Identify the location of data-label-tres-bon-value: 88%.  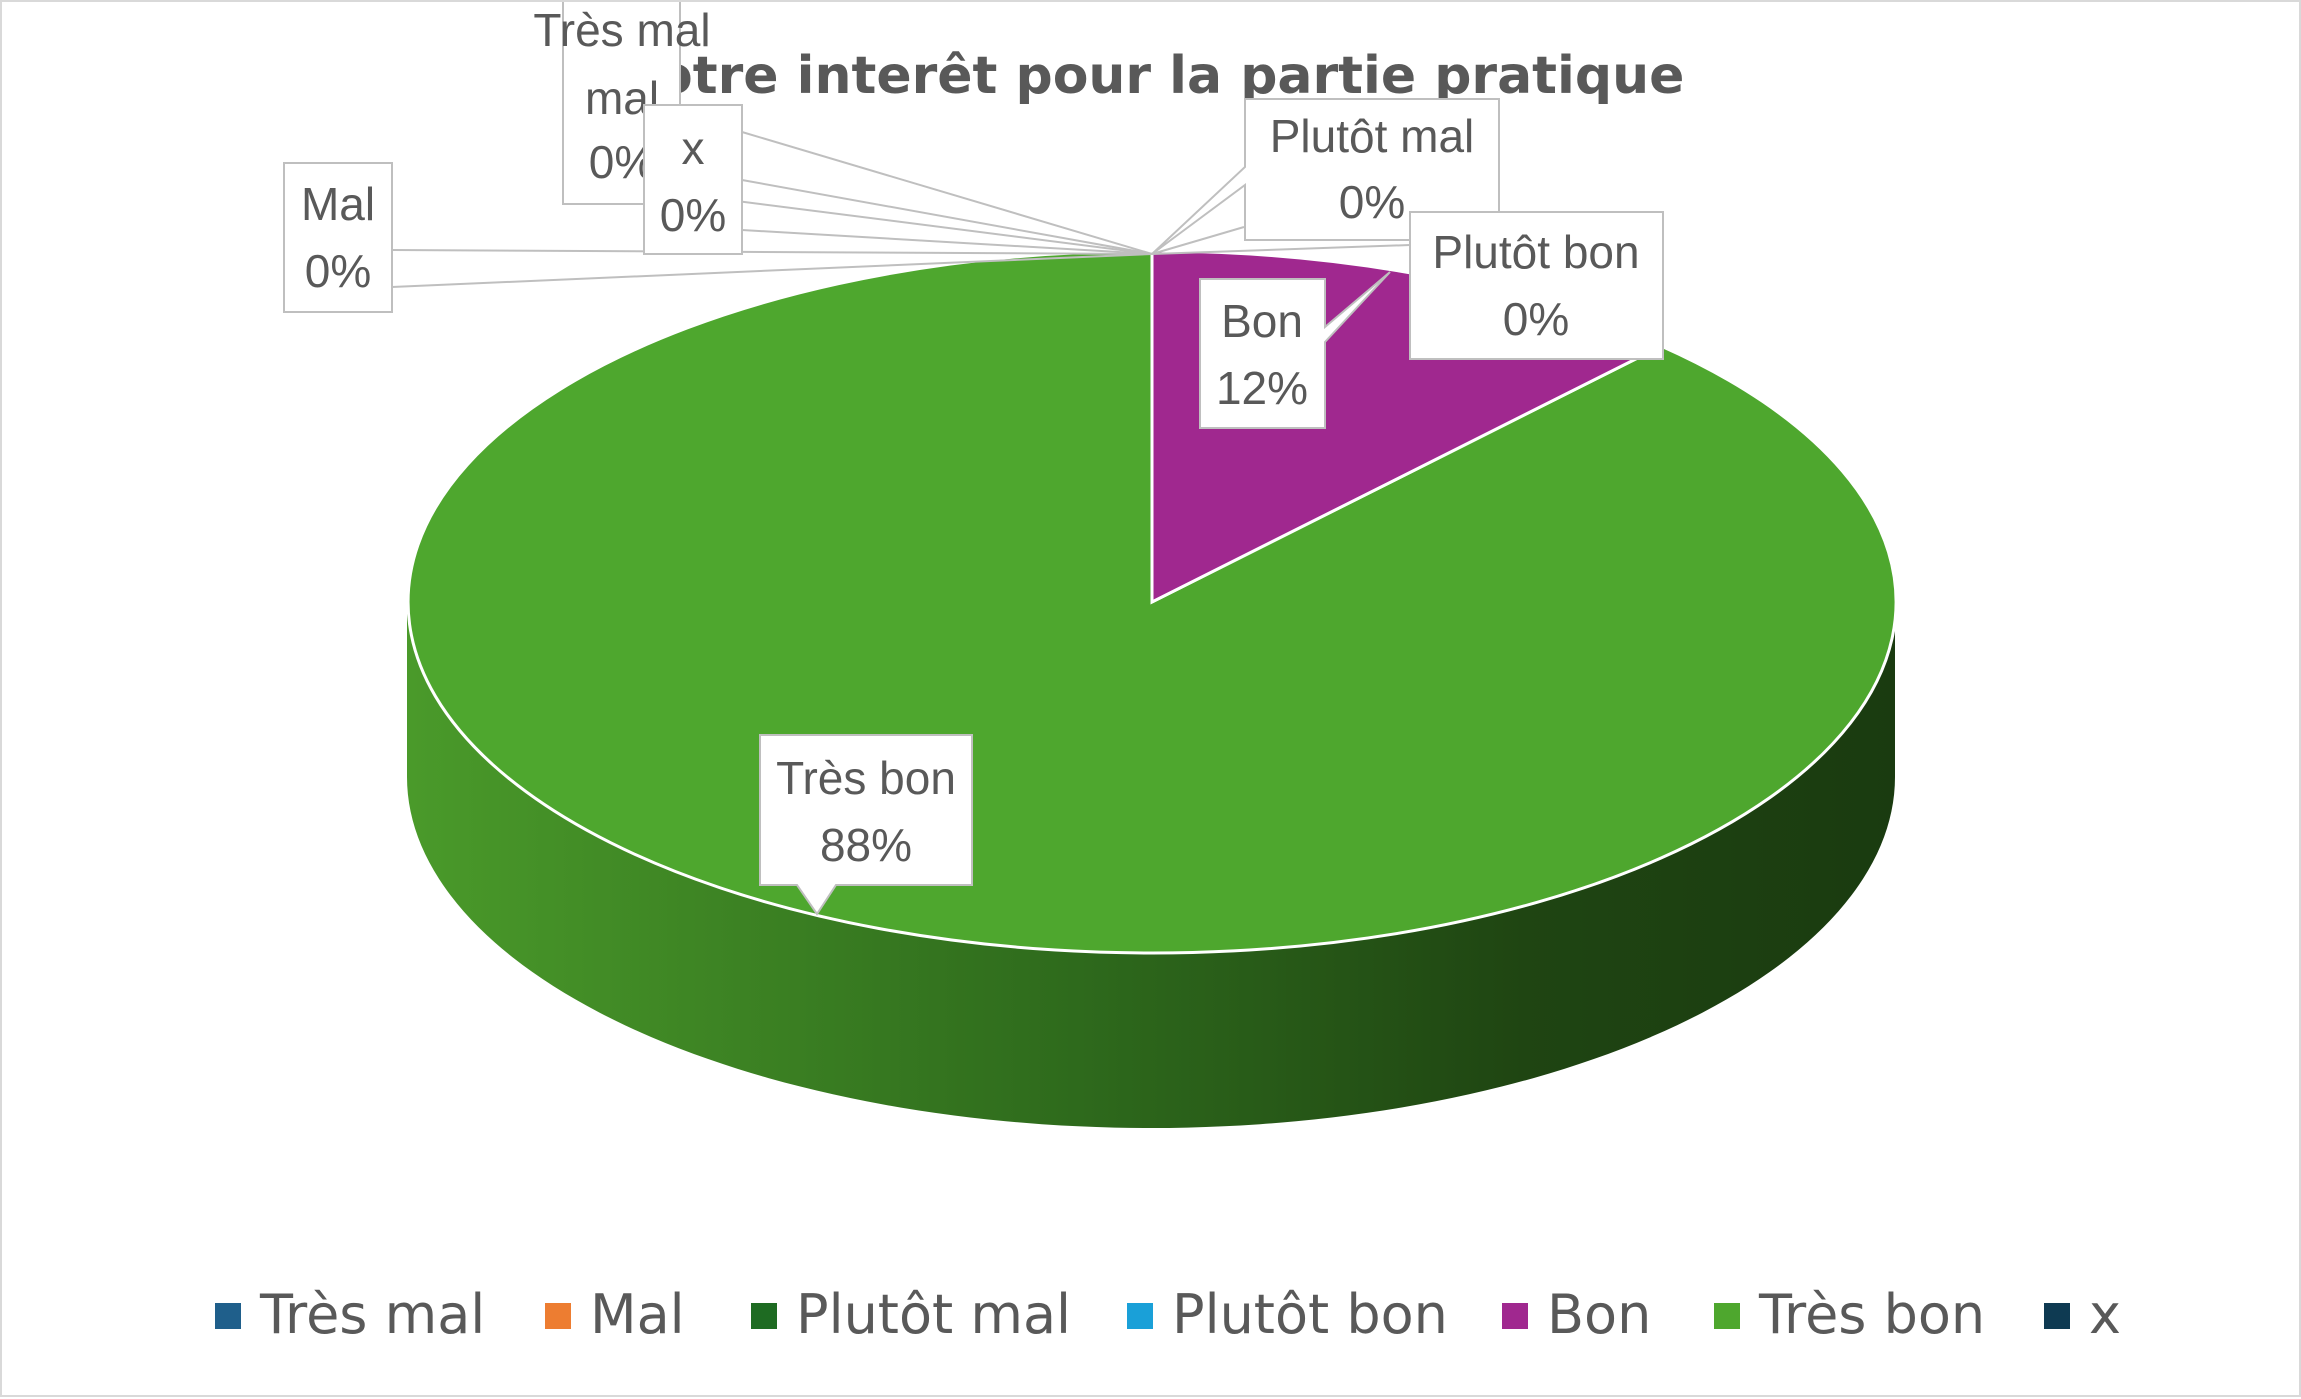
(866, 845).